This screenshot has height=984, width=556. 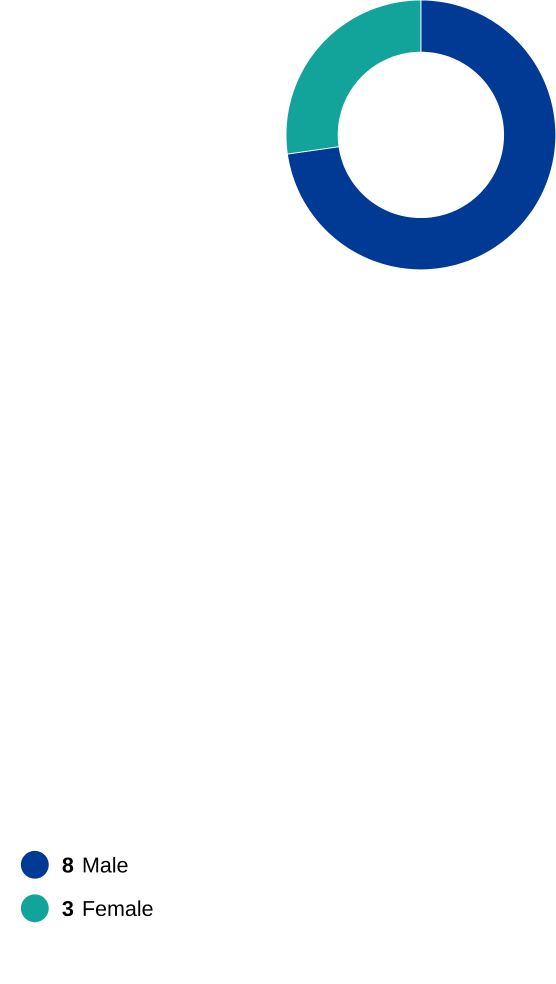 What do you see at coordinates (68, 908) in the screenshot?
I see `data-label: 3` at bounding box center [68, 908].